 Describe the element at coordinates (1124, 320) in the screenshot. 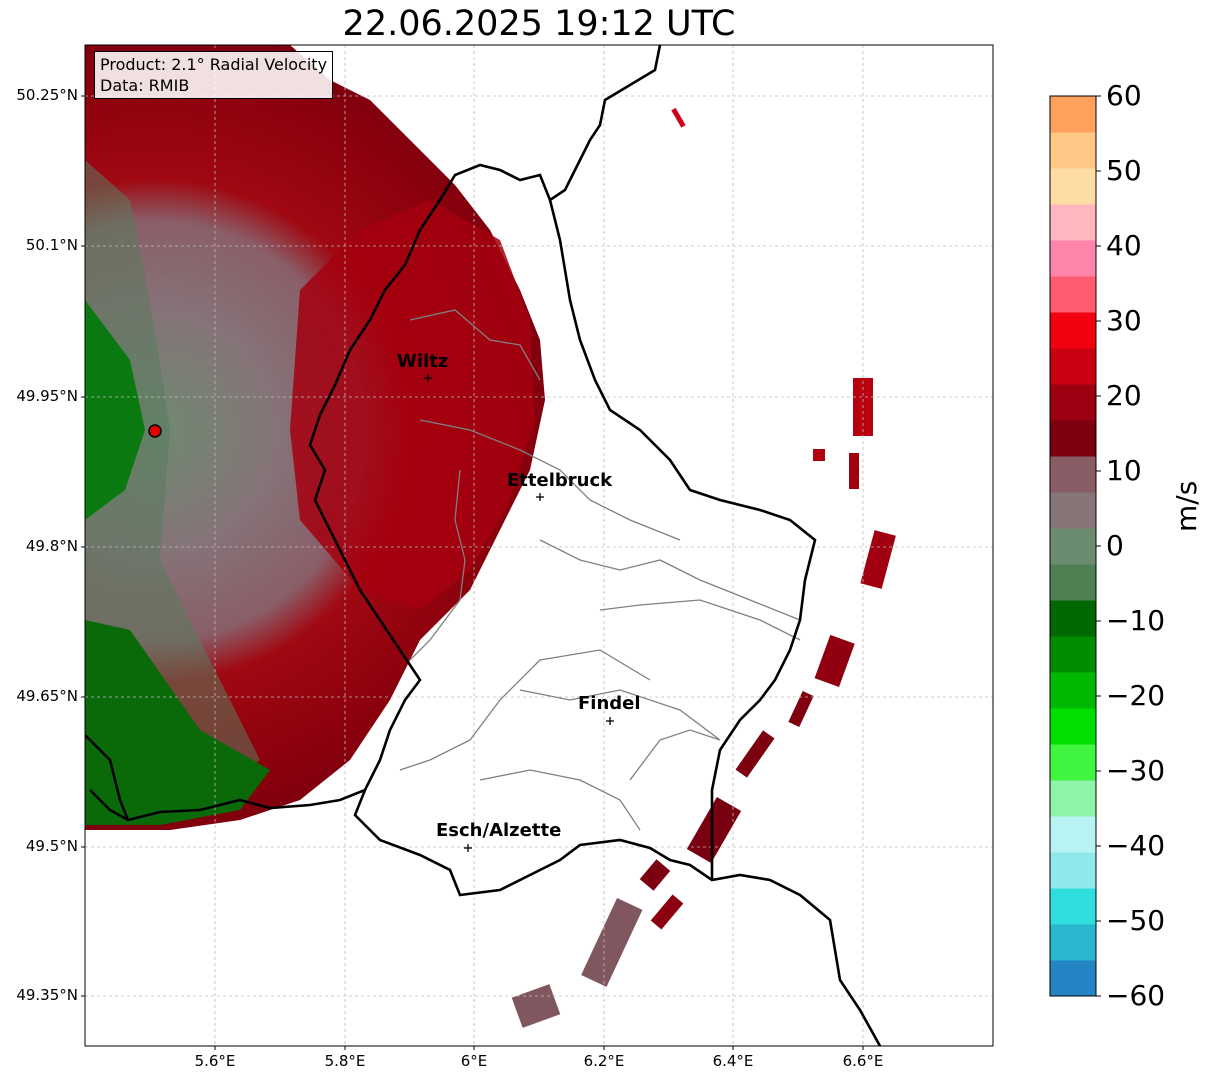

I see `colorbar-tick-label: 30` at that location.